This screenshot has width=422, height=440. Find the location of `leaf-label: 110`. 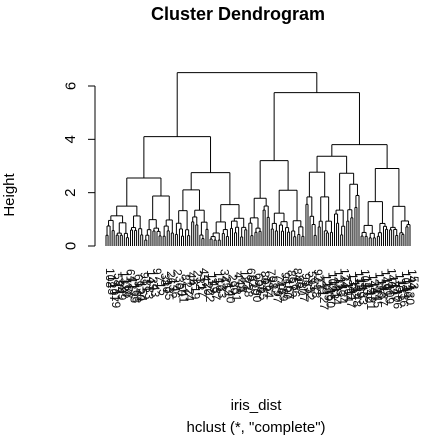

leaf-label: 110 is located at coordinates (400, 282).